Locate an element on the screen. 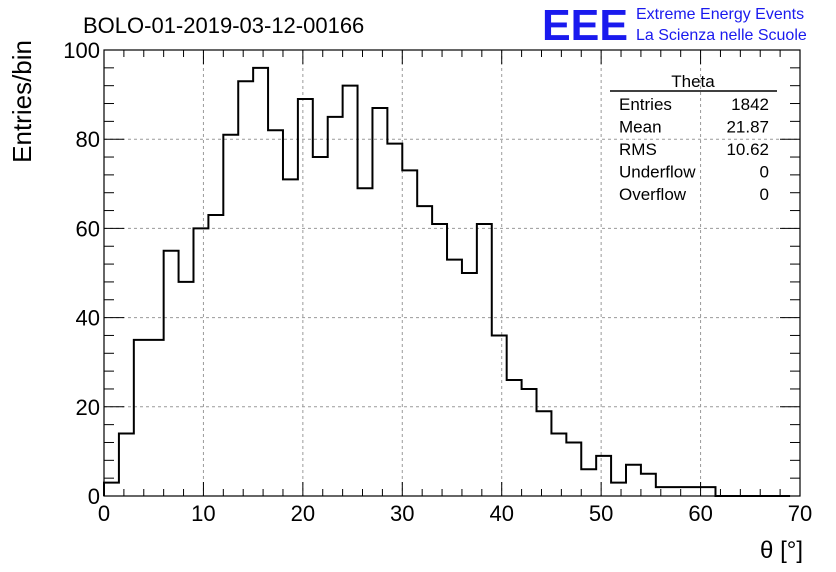 The height and width of the screenshot is (572, 836). x-tick-label: 50 is located at coordinates (601, 513).